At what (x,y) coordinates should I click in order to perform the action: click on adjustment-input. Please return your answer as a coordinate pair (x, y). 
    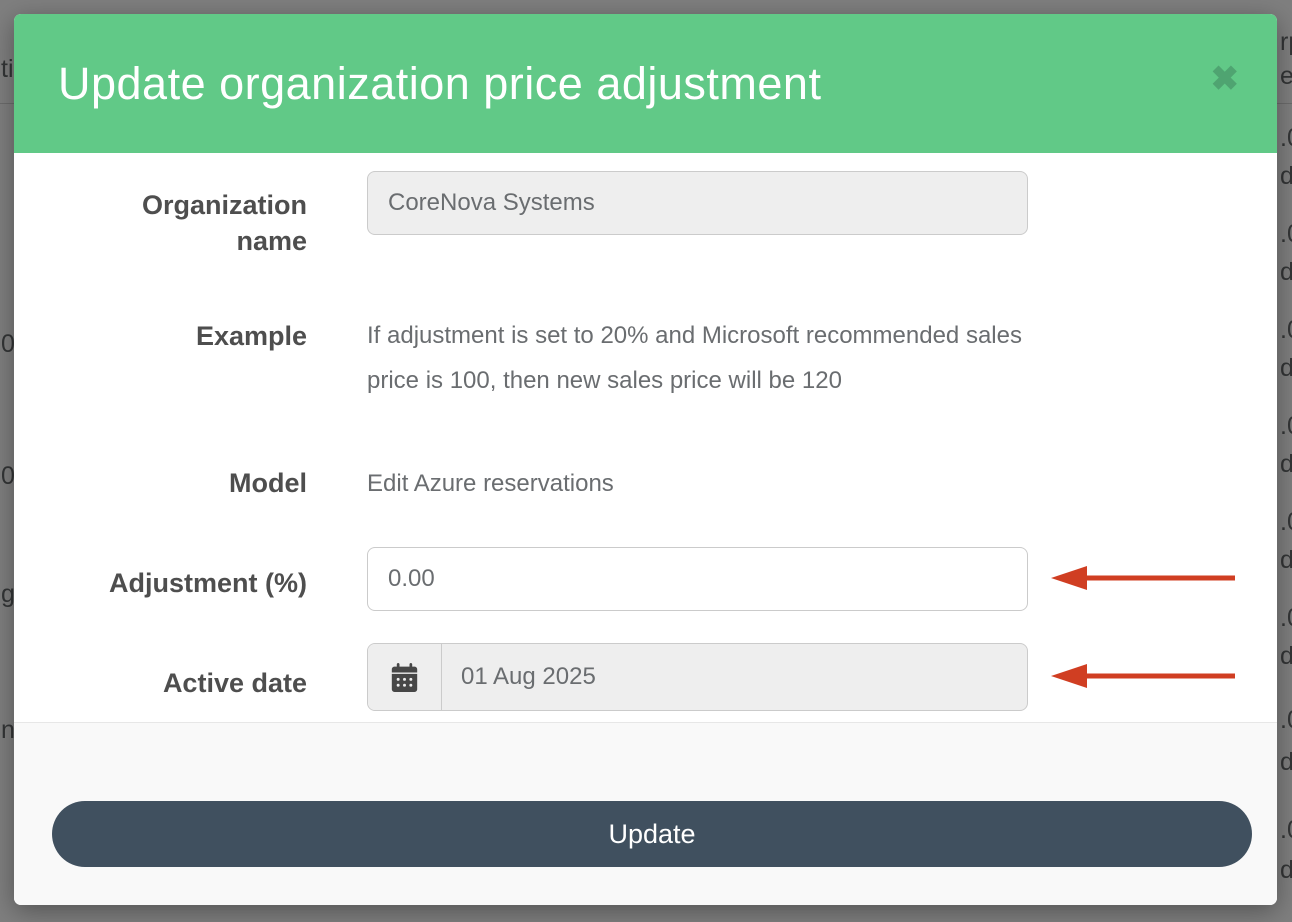
    Looking at the image, I should click on (697, 579).